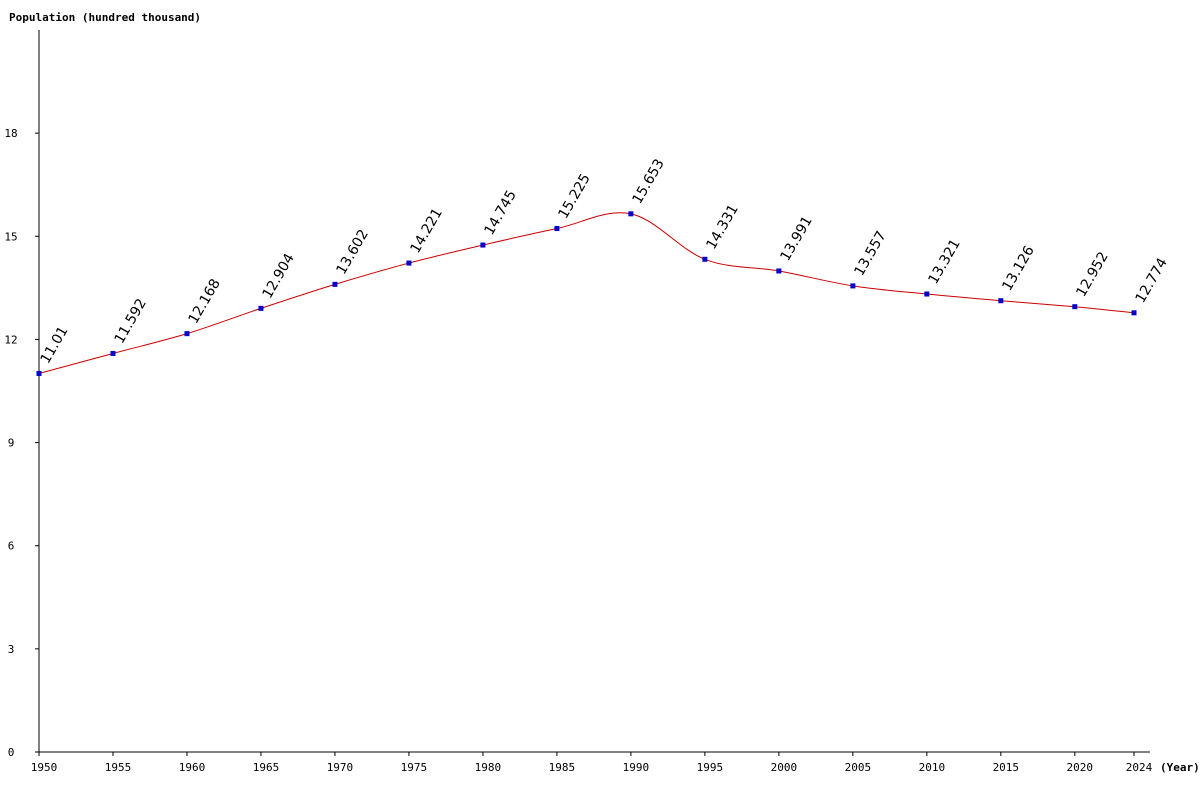  What do you see at coordinates (1139, 767) in the screenshot?
I see `x-tick-label: 2024` at bounding box center [1139, 767].